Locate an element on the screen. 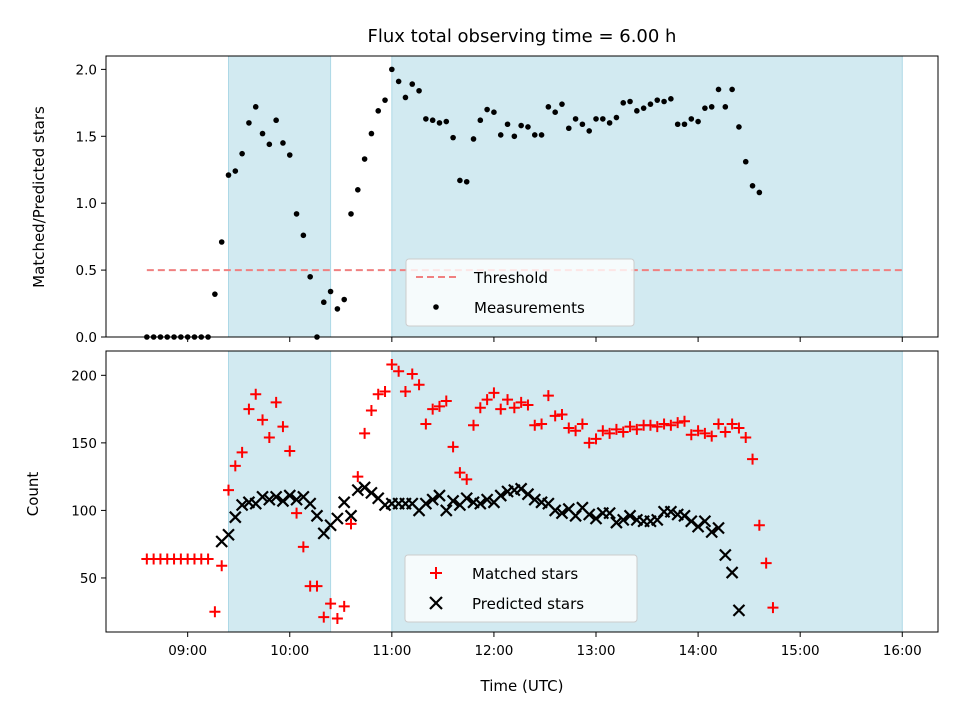 The image size is (960, 720). top-y-axis-label: Matched/Predicted stars is located at coordinates (39, 197).